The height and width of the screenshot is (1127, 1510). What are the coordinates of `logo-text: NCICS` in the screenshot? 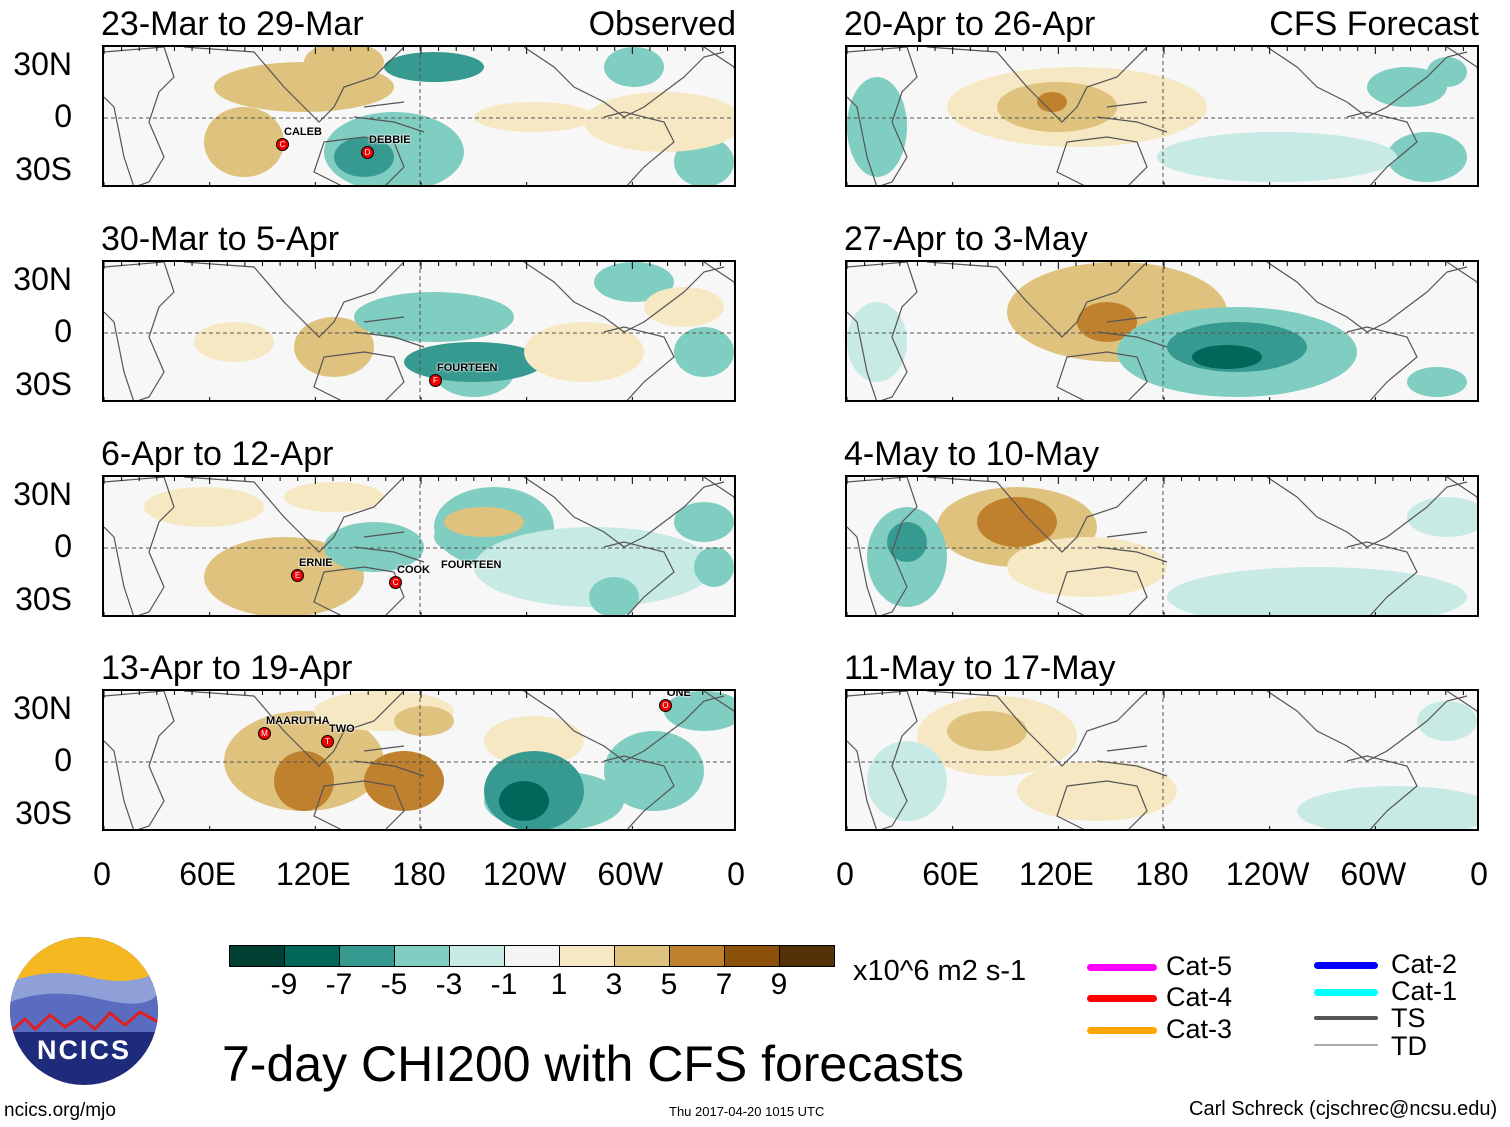 It's located at (83, 1050).